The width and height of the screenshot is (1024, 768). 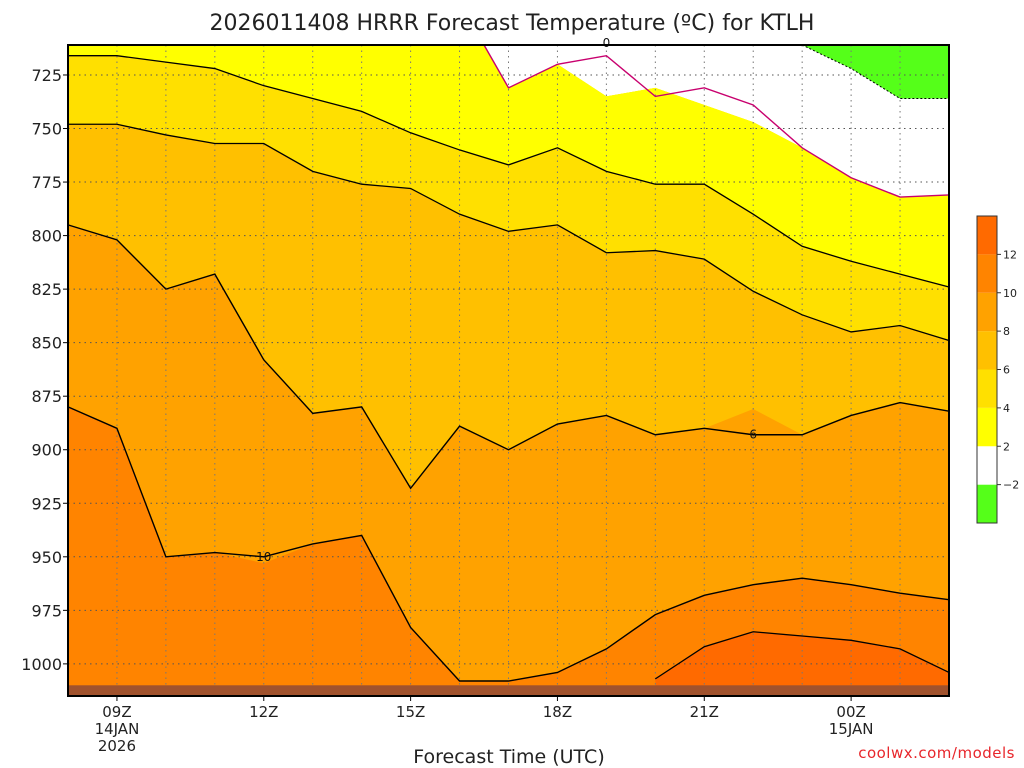 I want to click on isotherm-label-10: 10, so click(x=263, y=557).